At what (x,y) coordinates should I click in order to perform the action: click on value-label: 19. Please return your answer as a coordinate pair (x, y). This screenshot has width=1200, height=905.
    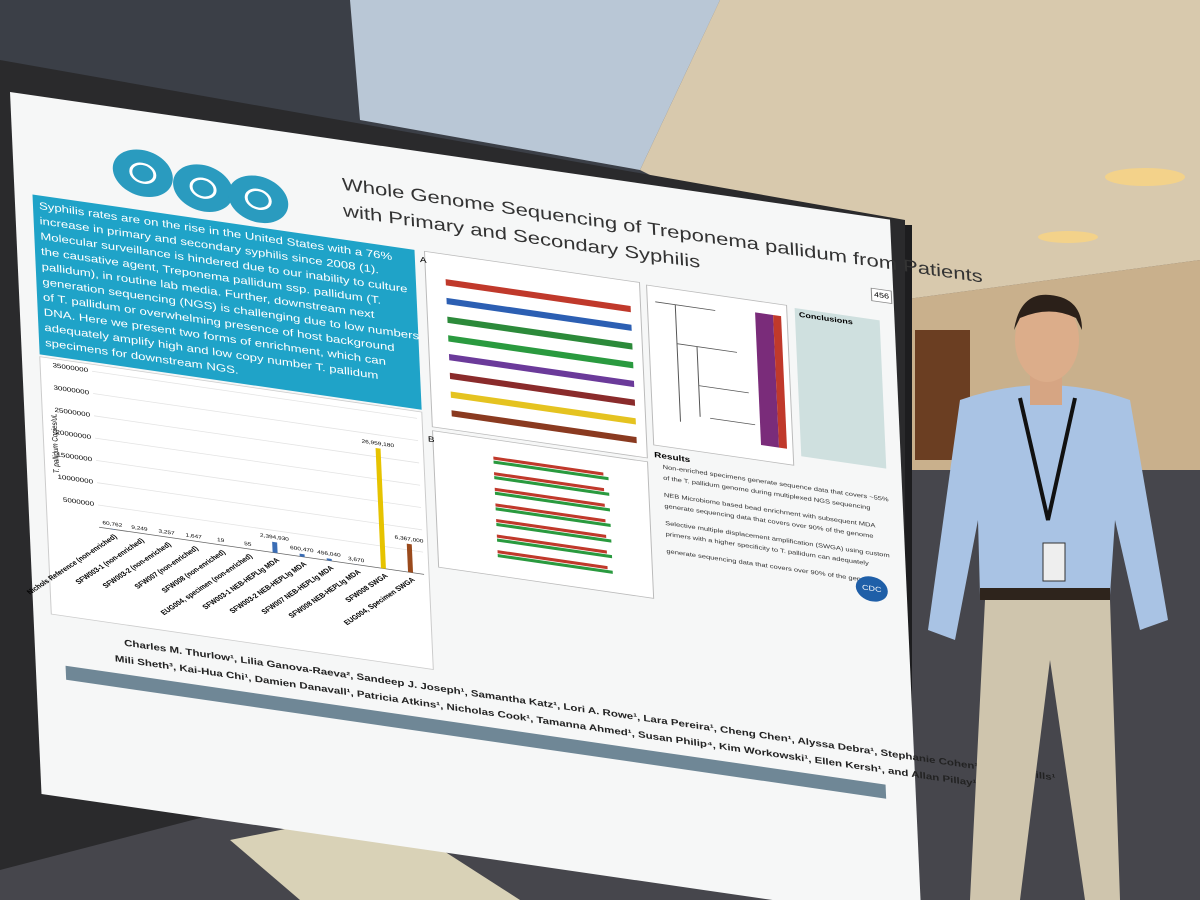
    Looking at the image, I should click on (220, 541).